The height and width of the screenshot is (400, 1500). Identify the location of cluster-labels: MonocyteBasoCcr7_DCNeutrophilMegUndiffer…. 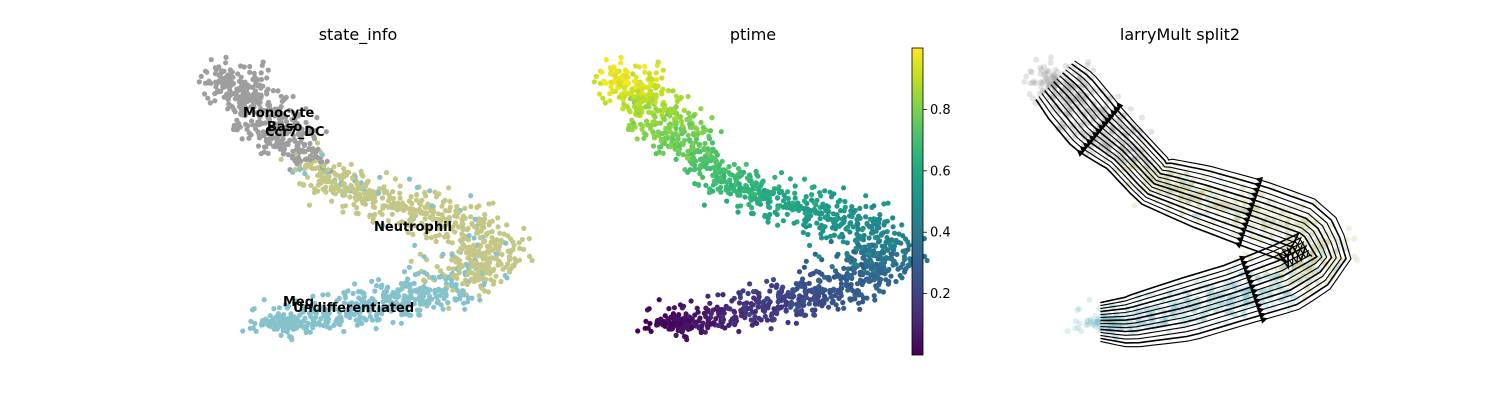
(347, 211).